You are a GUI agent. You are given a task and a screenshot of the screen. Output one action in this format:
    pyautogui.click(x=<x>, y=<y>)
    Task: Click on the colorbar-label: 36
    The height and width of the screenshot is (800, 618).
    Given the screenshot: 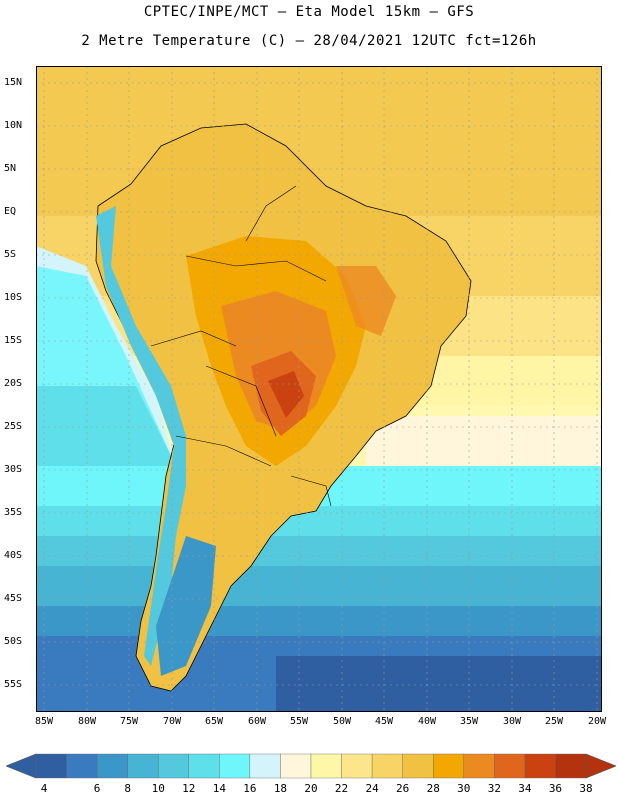 What is the action you would take?
    pyautogui.click(x=555, y=788)
    